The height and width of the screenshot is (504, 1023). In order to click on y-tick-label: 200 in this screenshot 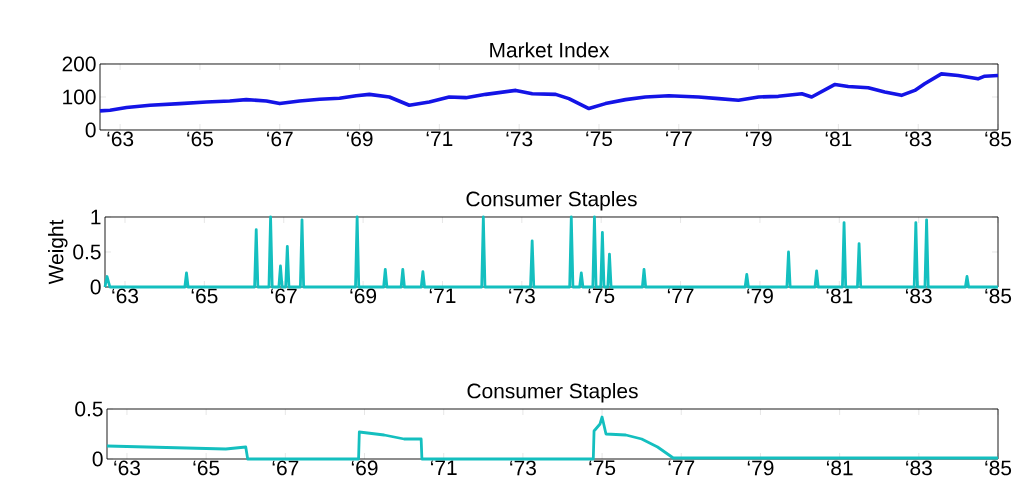, I will do `click(79, 64)`.